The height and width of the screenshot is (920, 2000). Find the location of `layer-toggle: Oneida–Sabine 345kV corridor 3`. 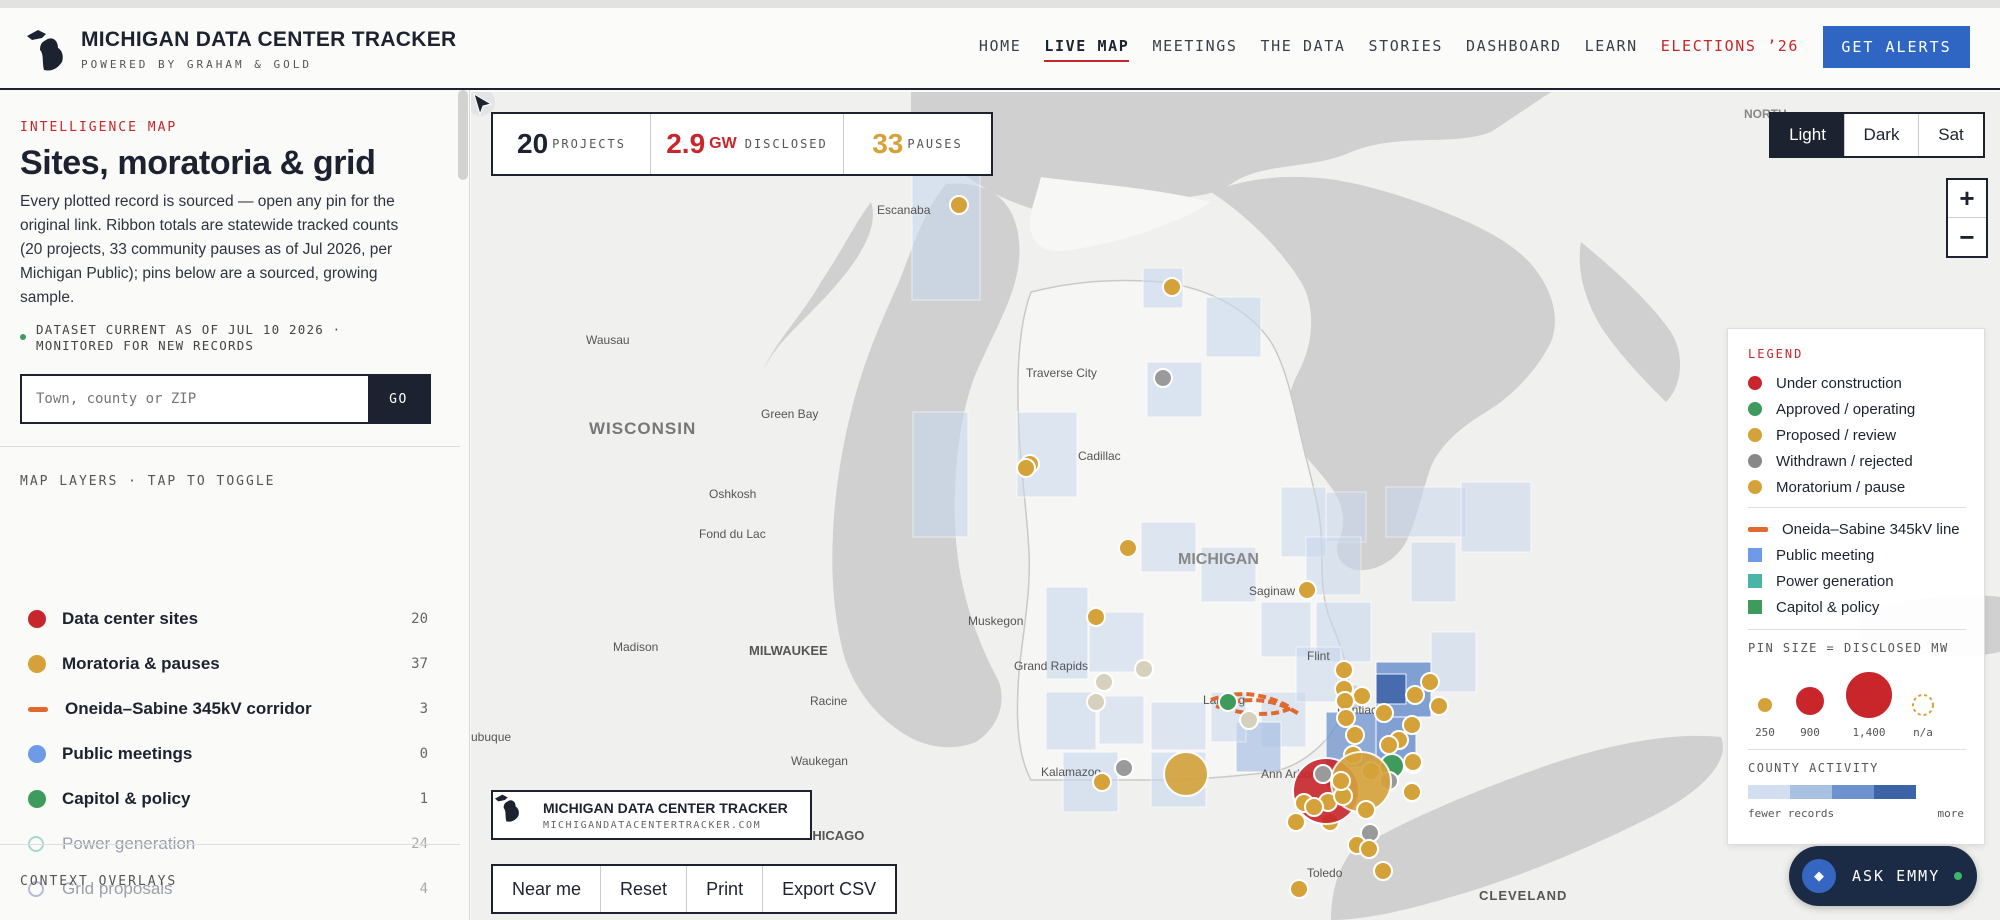

layer-toggle: Oneida–Sabine 345kV corridor 3 is located at coordinates (228, 709).